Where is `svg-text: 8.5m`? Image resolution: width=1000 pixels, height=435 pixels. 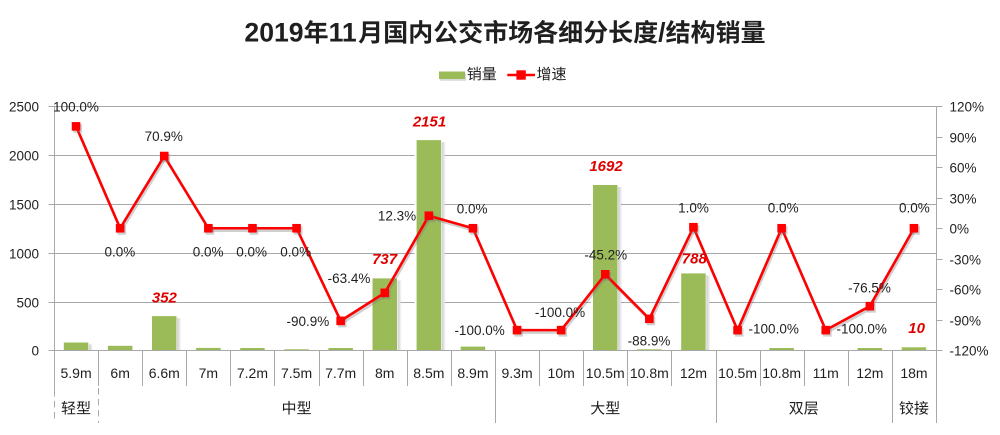 svg-text: 8.5m is located at coordinates (428, 373).